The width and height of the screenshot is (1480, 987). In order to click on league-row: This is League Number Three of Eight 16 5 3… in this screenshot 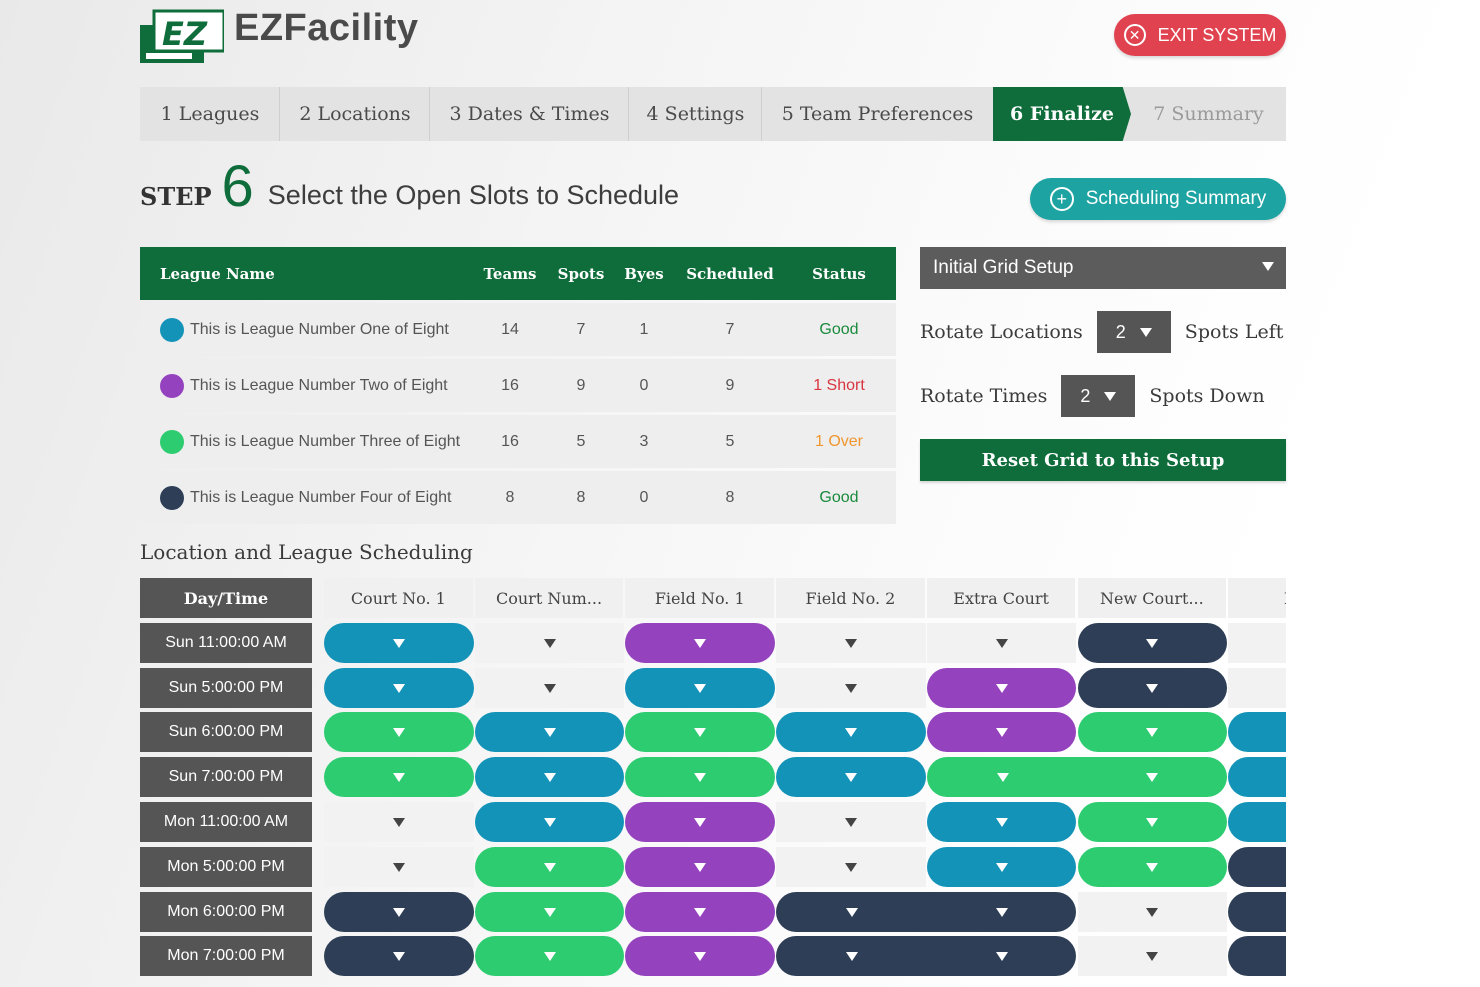, I will do `click(518, 441)`.